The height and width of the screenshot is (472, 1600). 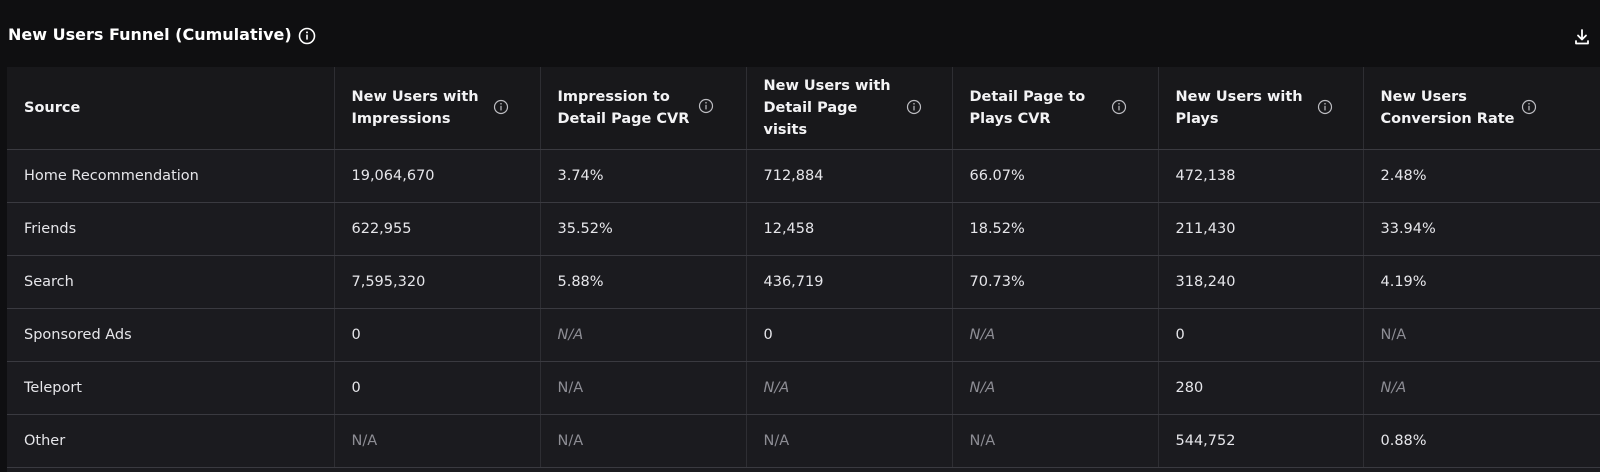 What do you see at coordinates (827, 108) in the screenshot?
I see `column-header-label: New Users with Detail Page visits` at bounding box center [827, 108].